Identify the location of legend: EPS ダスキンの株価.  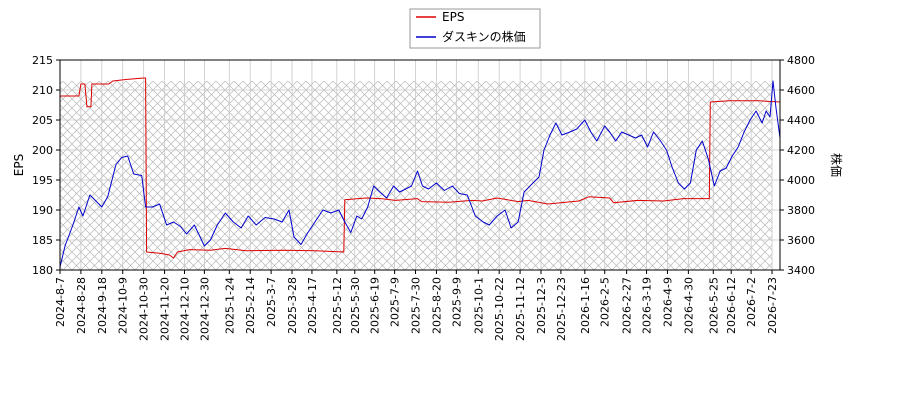
(475, 28).